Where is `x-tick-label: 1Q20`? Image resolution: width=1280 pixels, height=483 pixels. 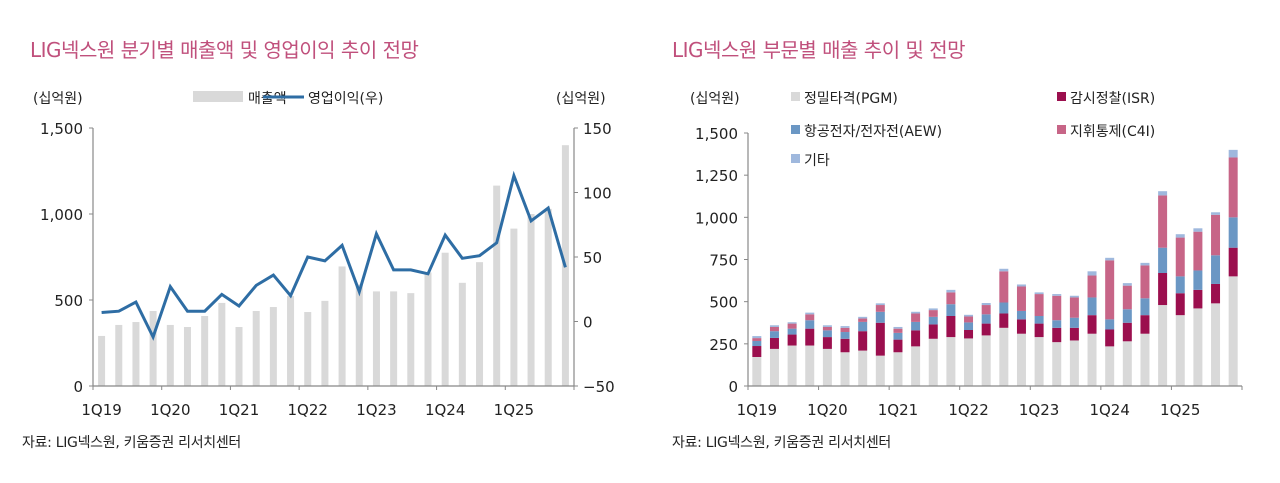 x-tick-label: 1Q20 is located at coordinates (170, 410).